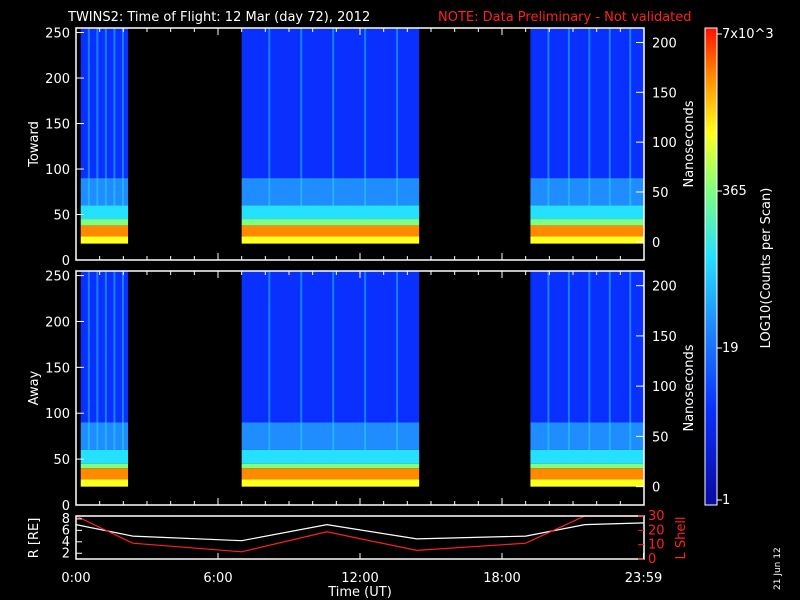 This screenshot has width=800, height=600. What do you see at coordinates (501, 578) in the screenshot?
I see `x-tick-label: 18:00` at bounding box center [501, 578].